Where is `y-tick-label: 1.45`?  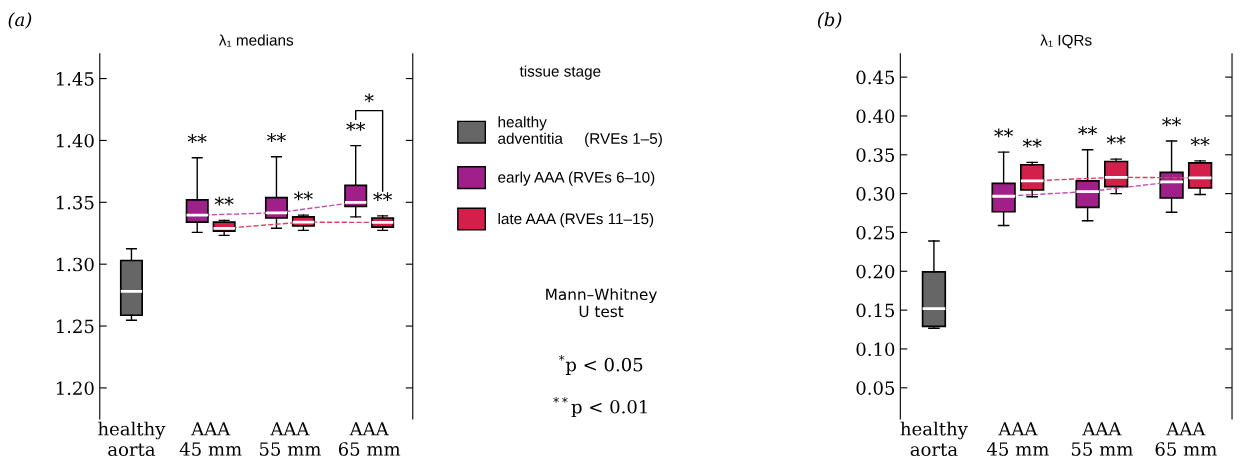
y-tick-label: 1.45 is located at coordinates (75, 79).